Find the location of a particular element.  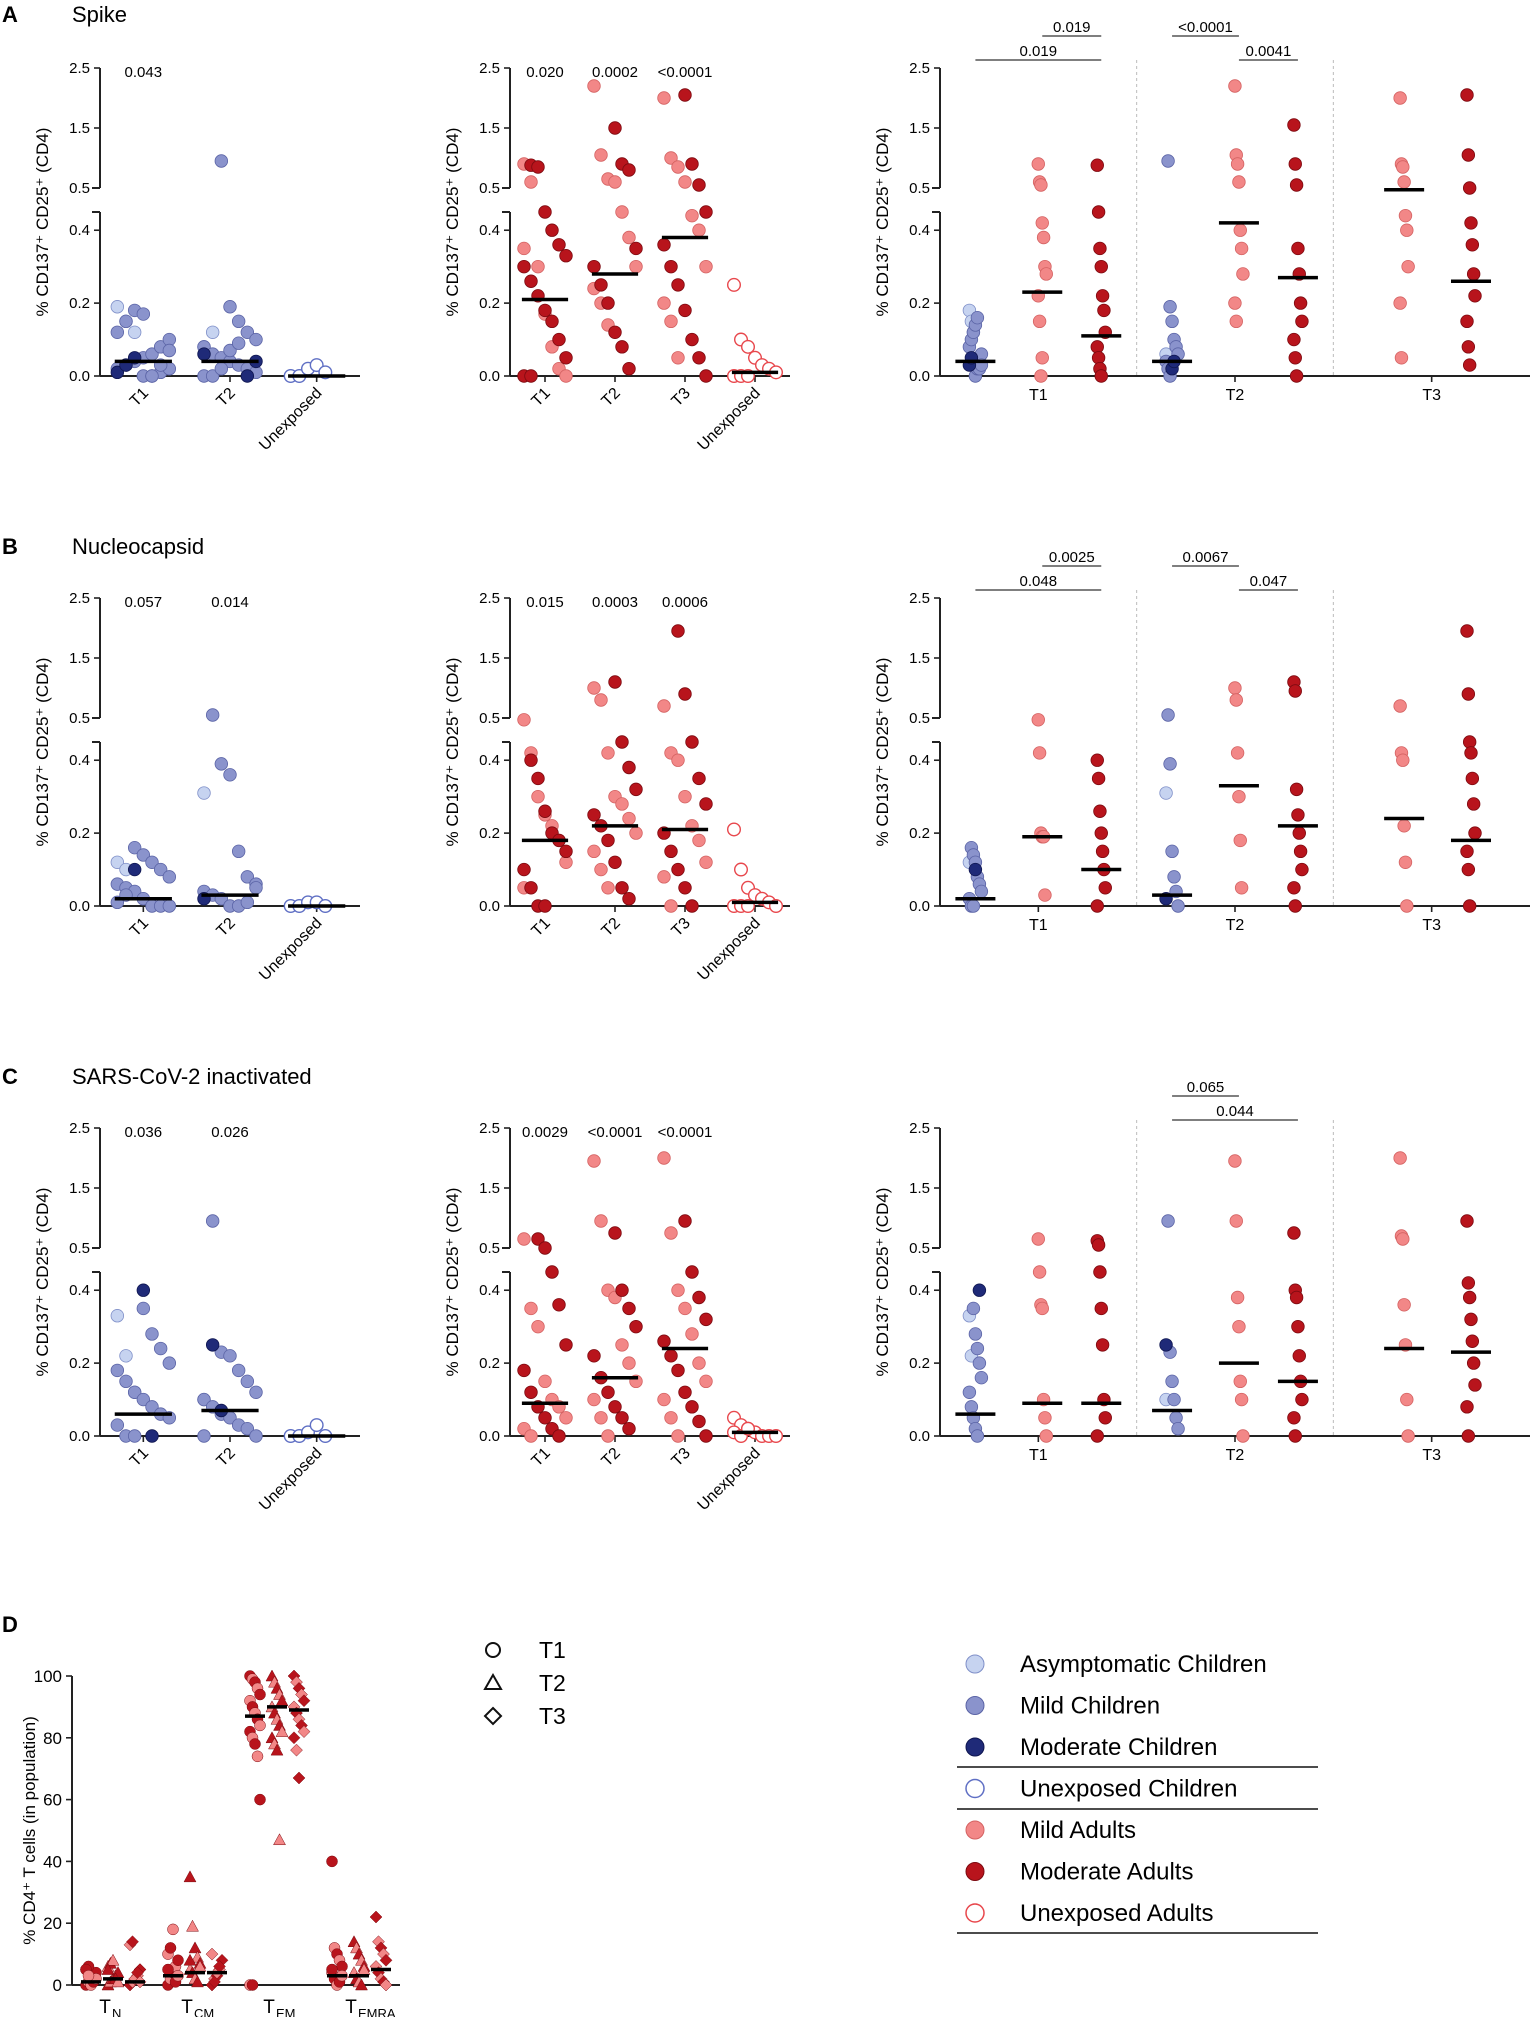

y-axis-label: % CD137⁺ CD25⁺ (CD4) is located at coordinates (882, 752).